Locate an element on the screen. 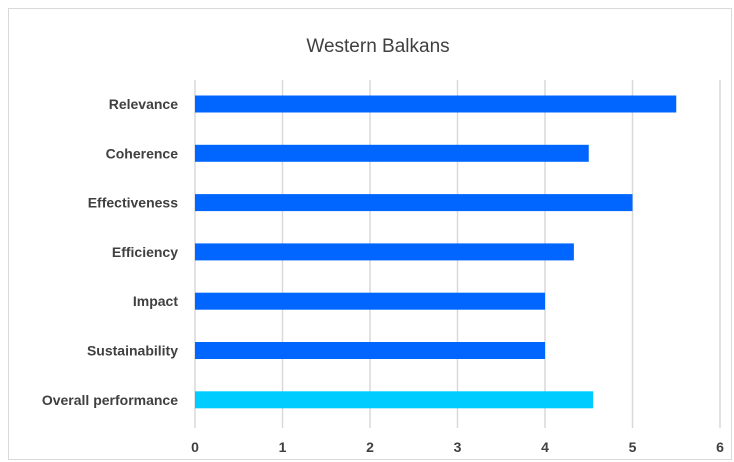  category-label: Relevance is located at coordinates (143, 104).